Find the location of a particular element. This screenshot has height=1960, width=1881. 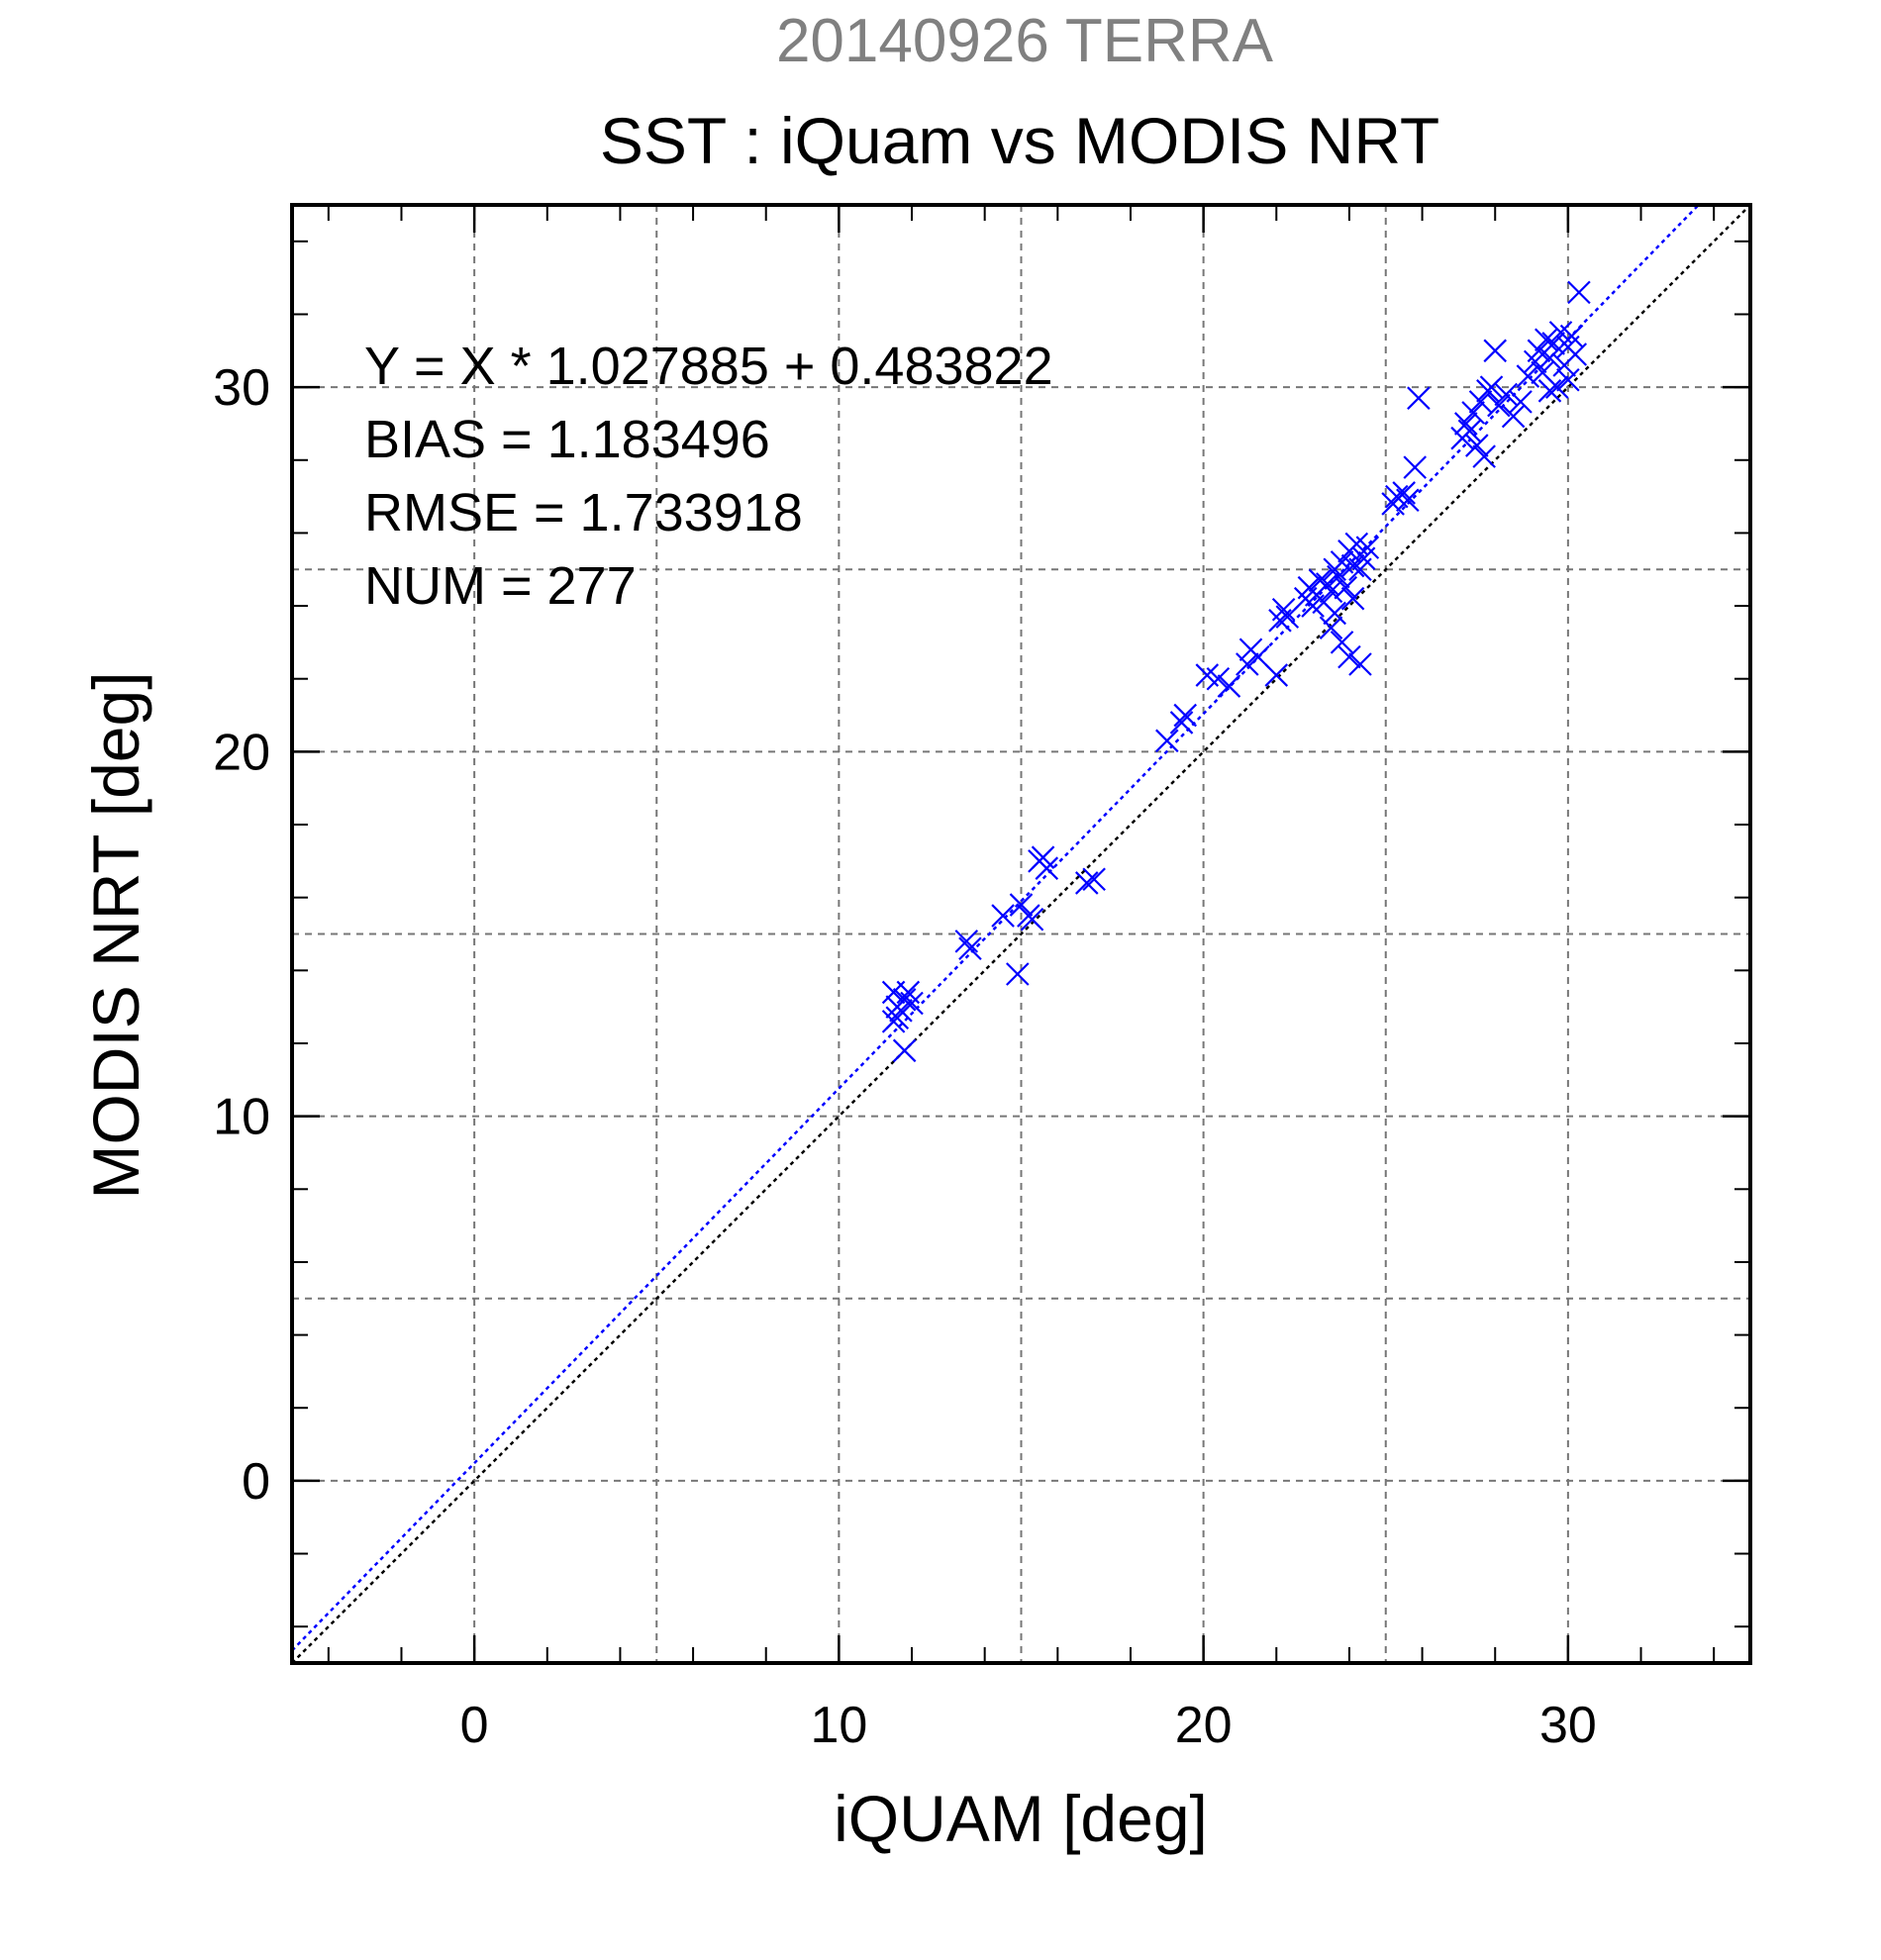

chart-title: SST : iQuam vs MODIS NRT is located at coordinates (1020, 140).